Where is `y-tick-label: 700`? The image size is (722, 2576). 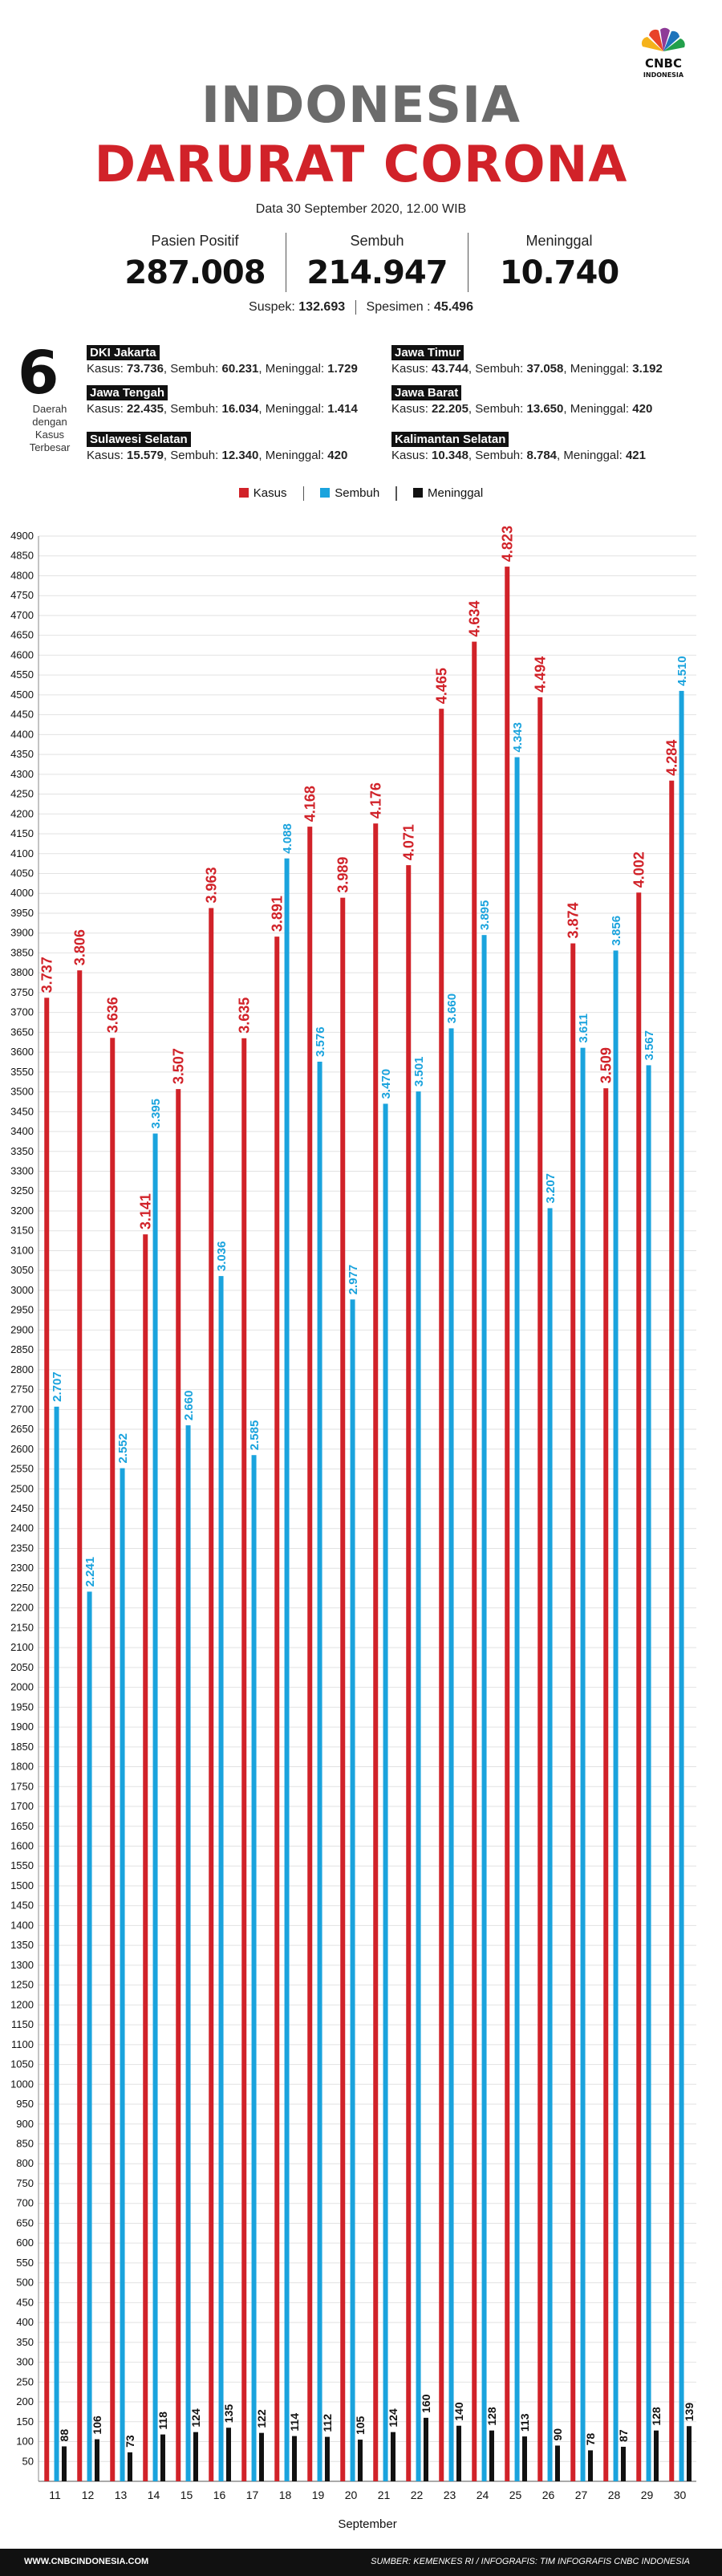
y-tick-label: 700 is located at coordinates (25, 2203).